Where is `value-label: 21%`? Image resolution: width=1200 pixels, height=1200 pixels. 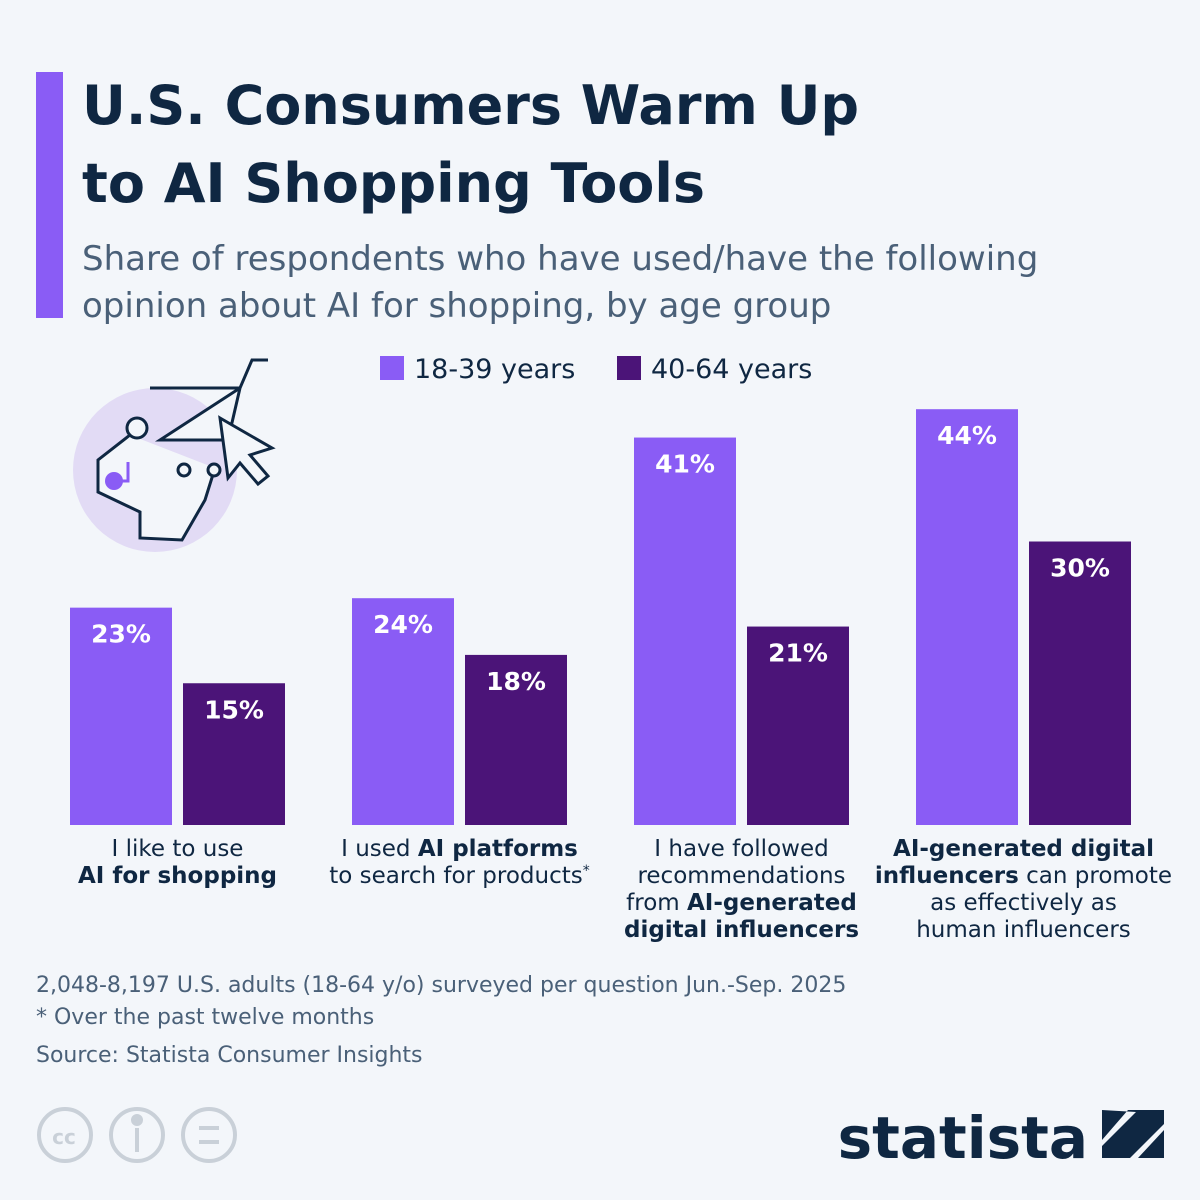
value-label: 21% is located at coordinates (798, 653).